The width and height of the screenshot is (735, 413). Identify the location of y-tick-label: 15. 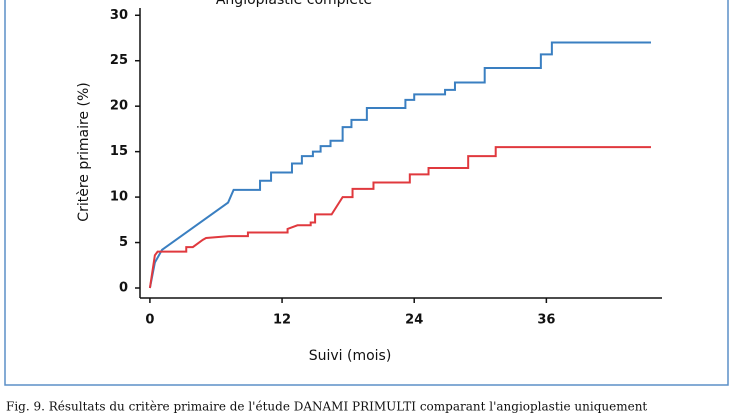
(119, 151).